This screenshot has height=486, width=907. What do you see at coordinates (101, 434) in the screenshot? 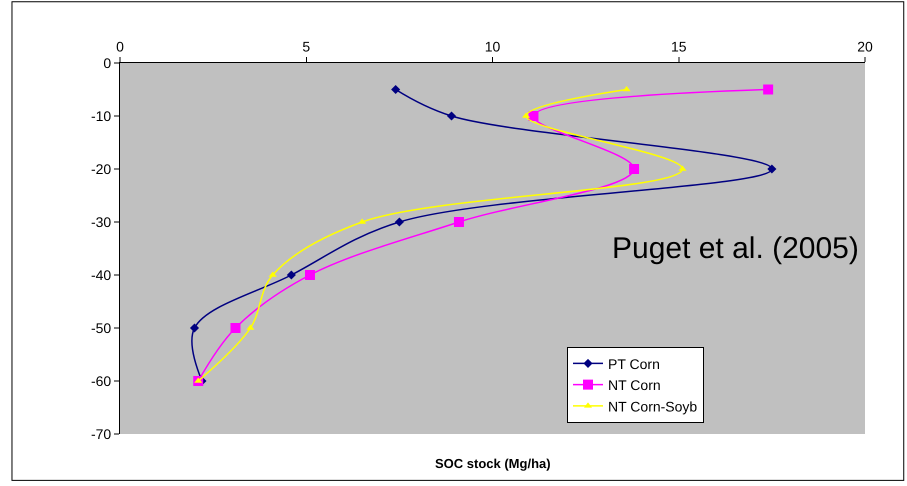
I see `y-tick-label: -70` at bounding box center [101, 434].